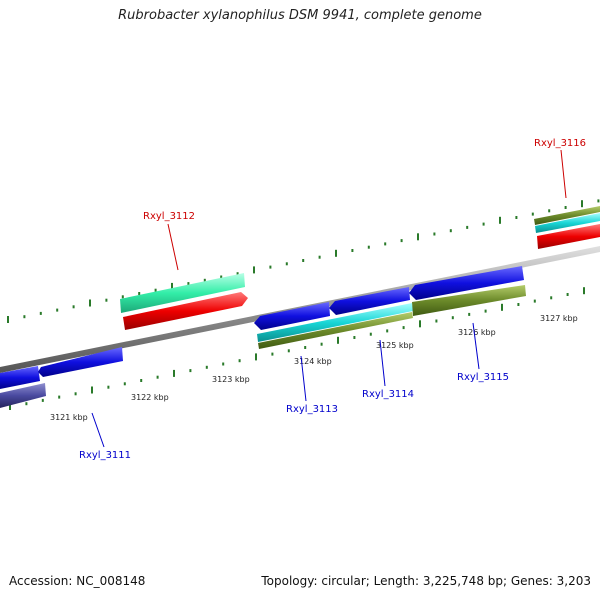  What do you see at coordinates (483, 377) in the screenshot?
I see `gene-label-rxyl-3115: Rxyl_3115` at bounding box center [483, 377].